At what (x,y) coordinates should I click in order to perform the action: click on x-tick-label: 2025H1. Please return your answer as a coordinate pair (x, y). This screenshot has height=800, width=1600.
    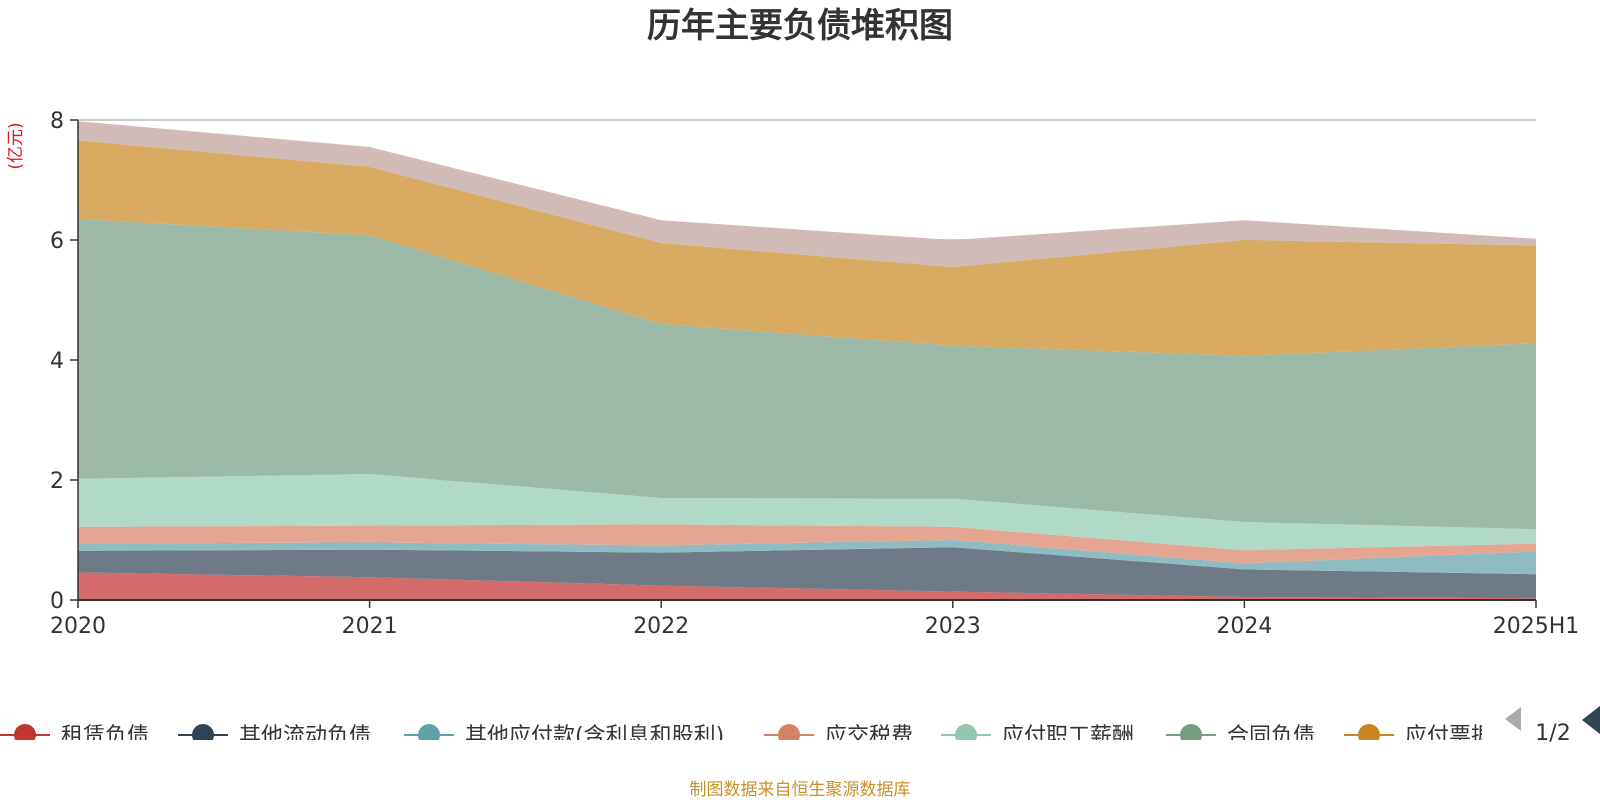
    Looking at the image, I should click on (1536, 626).